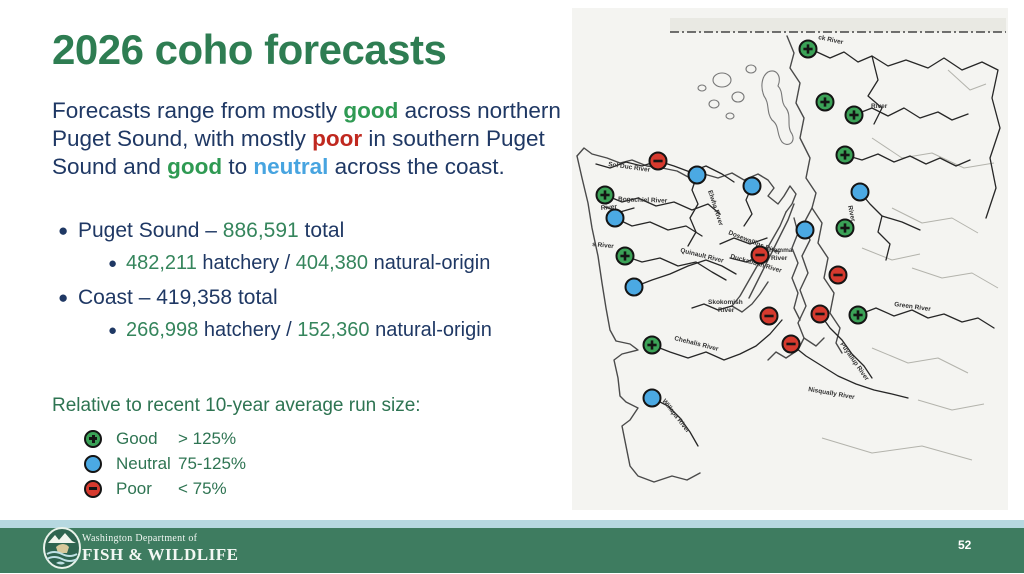 The image size is (1024, 574). I want to click on wdfw-logo, so click(62, 550).